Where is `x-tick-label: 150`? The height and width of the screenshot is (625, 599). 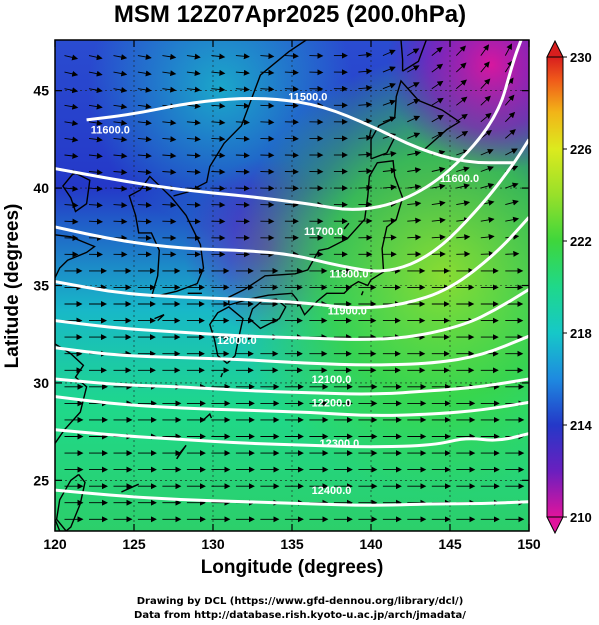
x-tick-label: 150 is located at coordinates (529, 544).